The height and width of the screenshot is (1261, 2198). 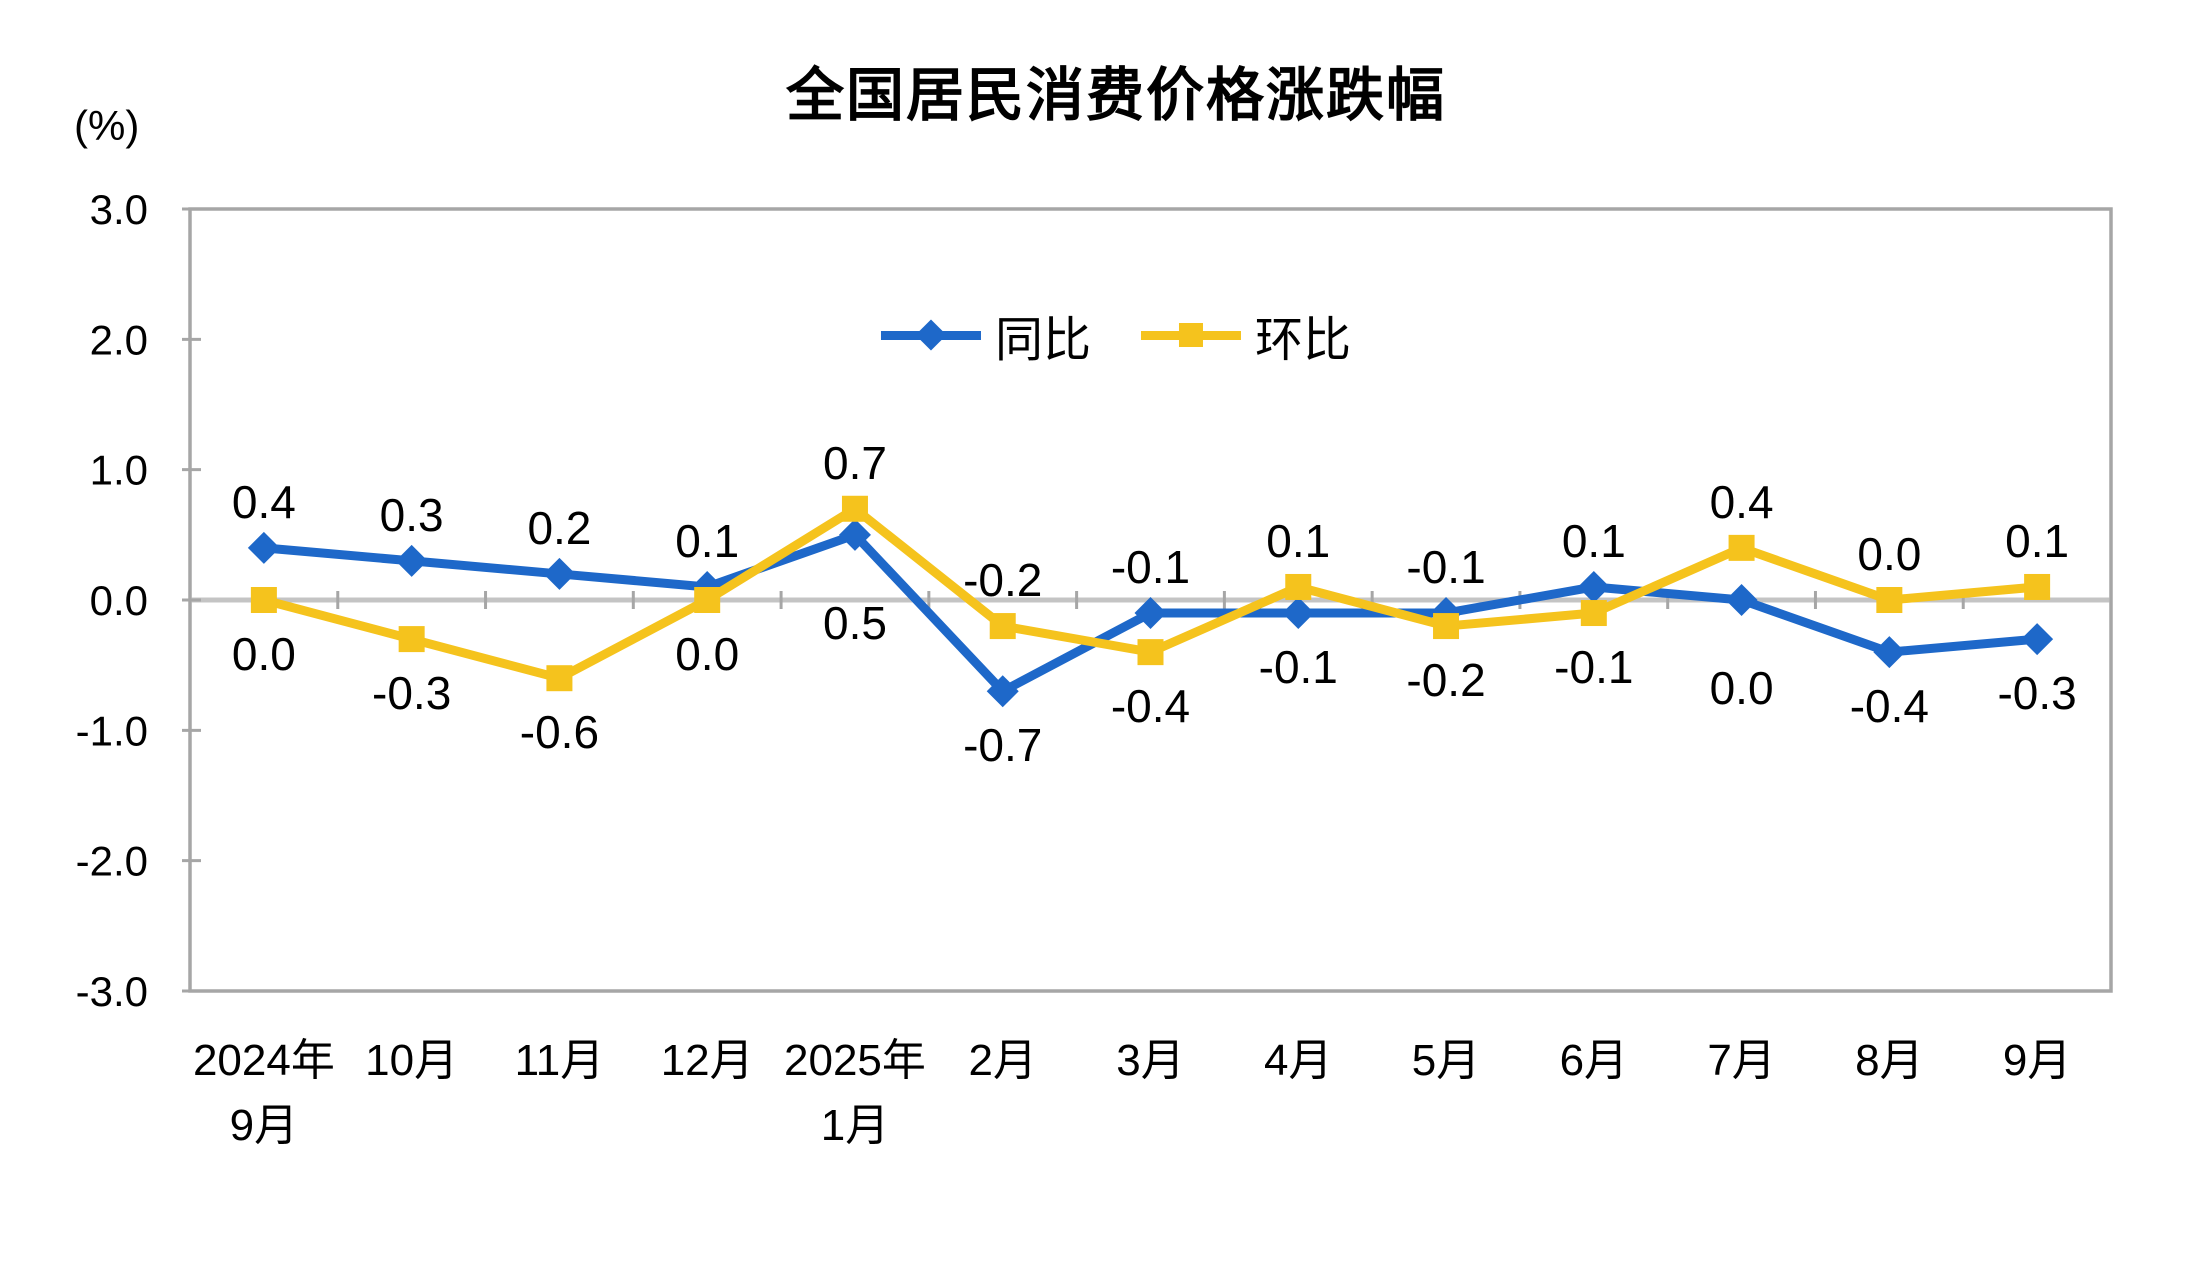 What do you see at coordinates (559, 528) in the screenshot?
I see `yoy-datalabel-2: 0.2` at bounding box center [559, 528].